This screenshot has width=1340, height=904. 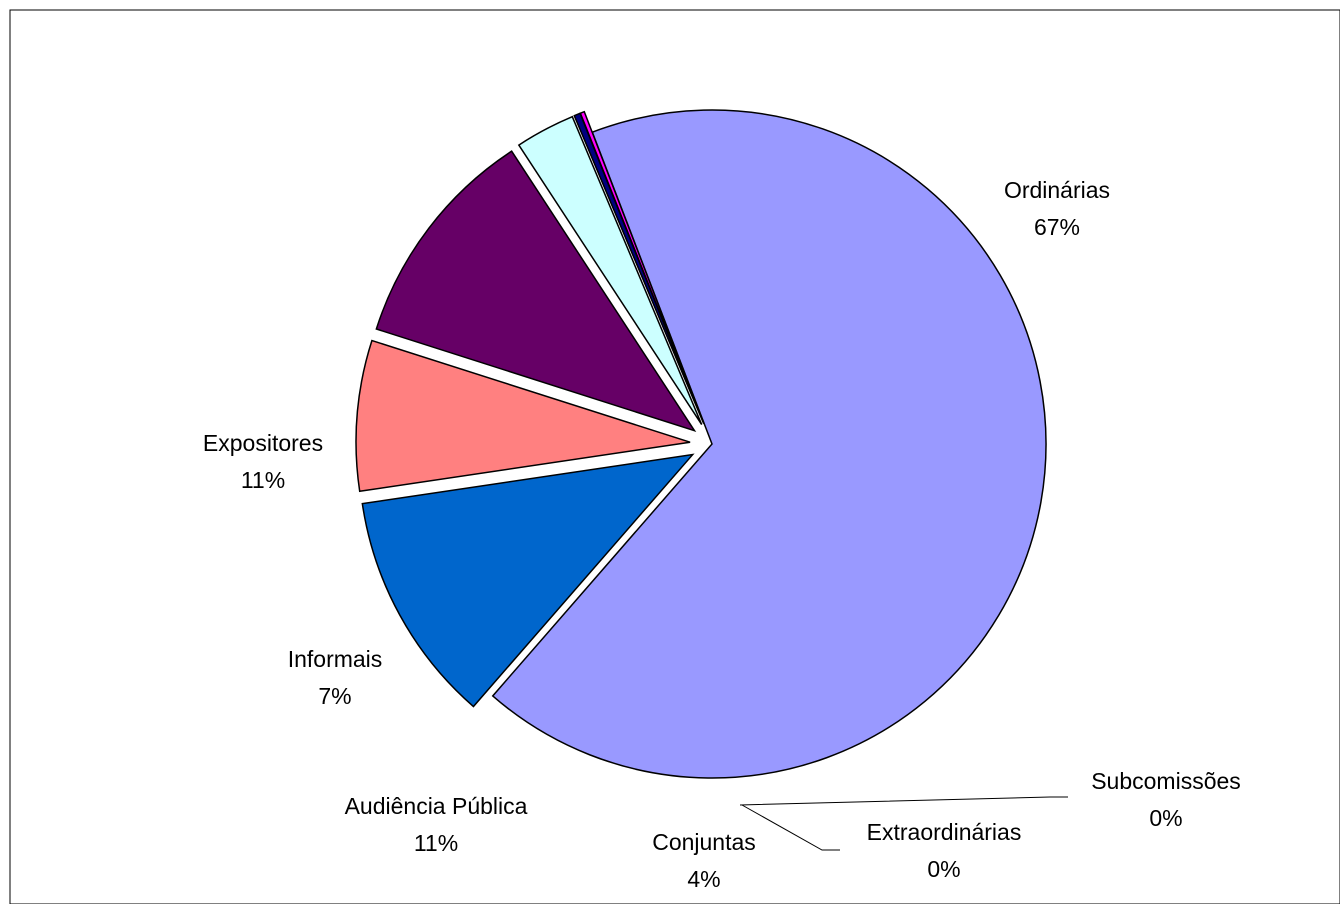 What do you see at coordinates (944, 832) in the screenshot?
I see `slice-label: Extraordinárias` at bounding box center [944, 832].